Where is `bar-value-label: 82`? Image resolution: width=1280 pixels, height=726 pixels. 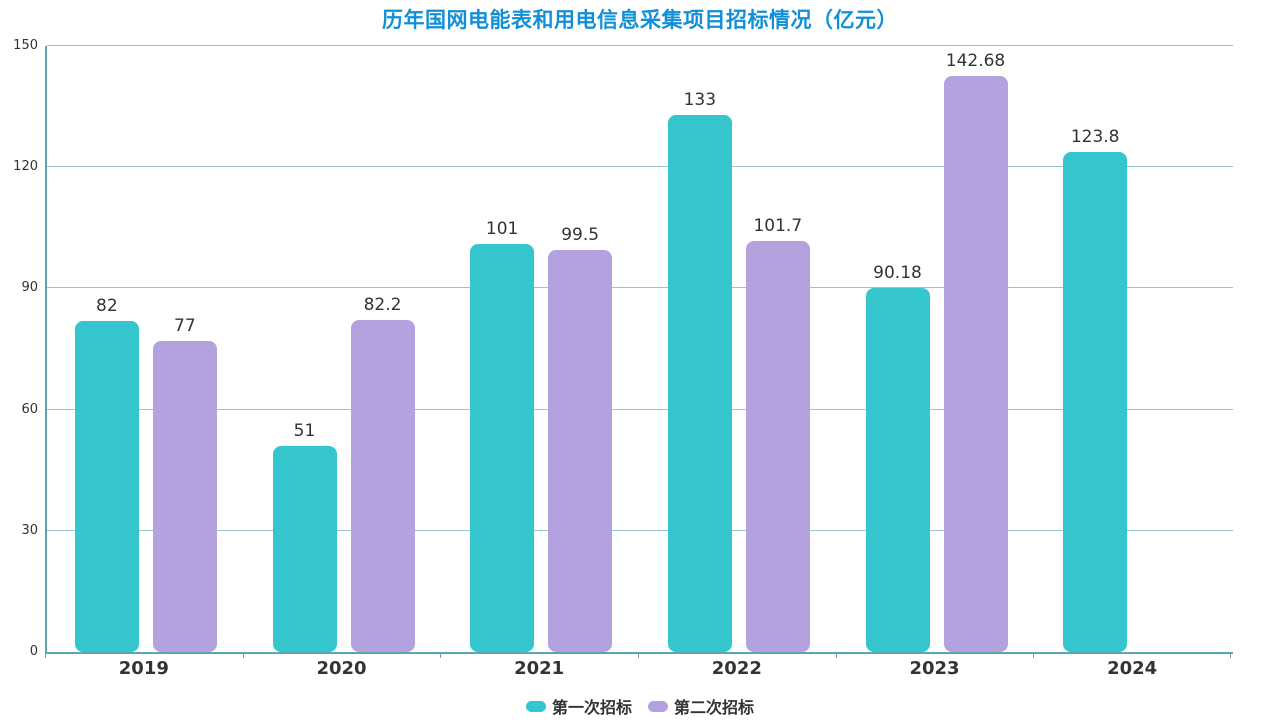
bar-value-label: 82 is located at coordinates (107, 305).